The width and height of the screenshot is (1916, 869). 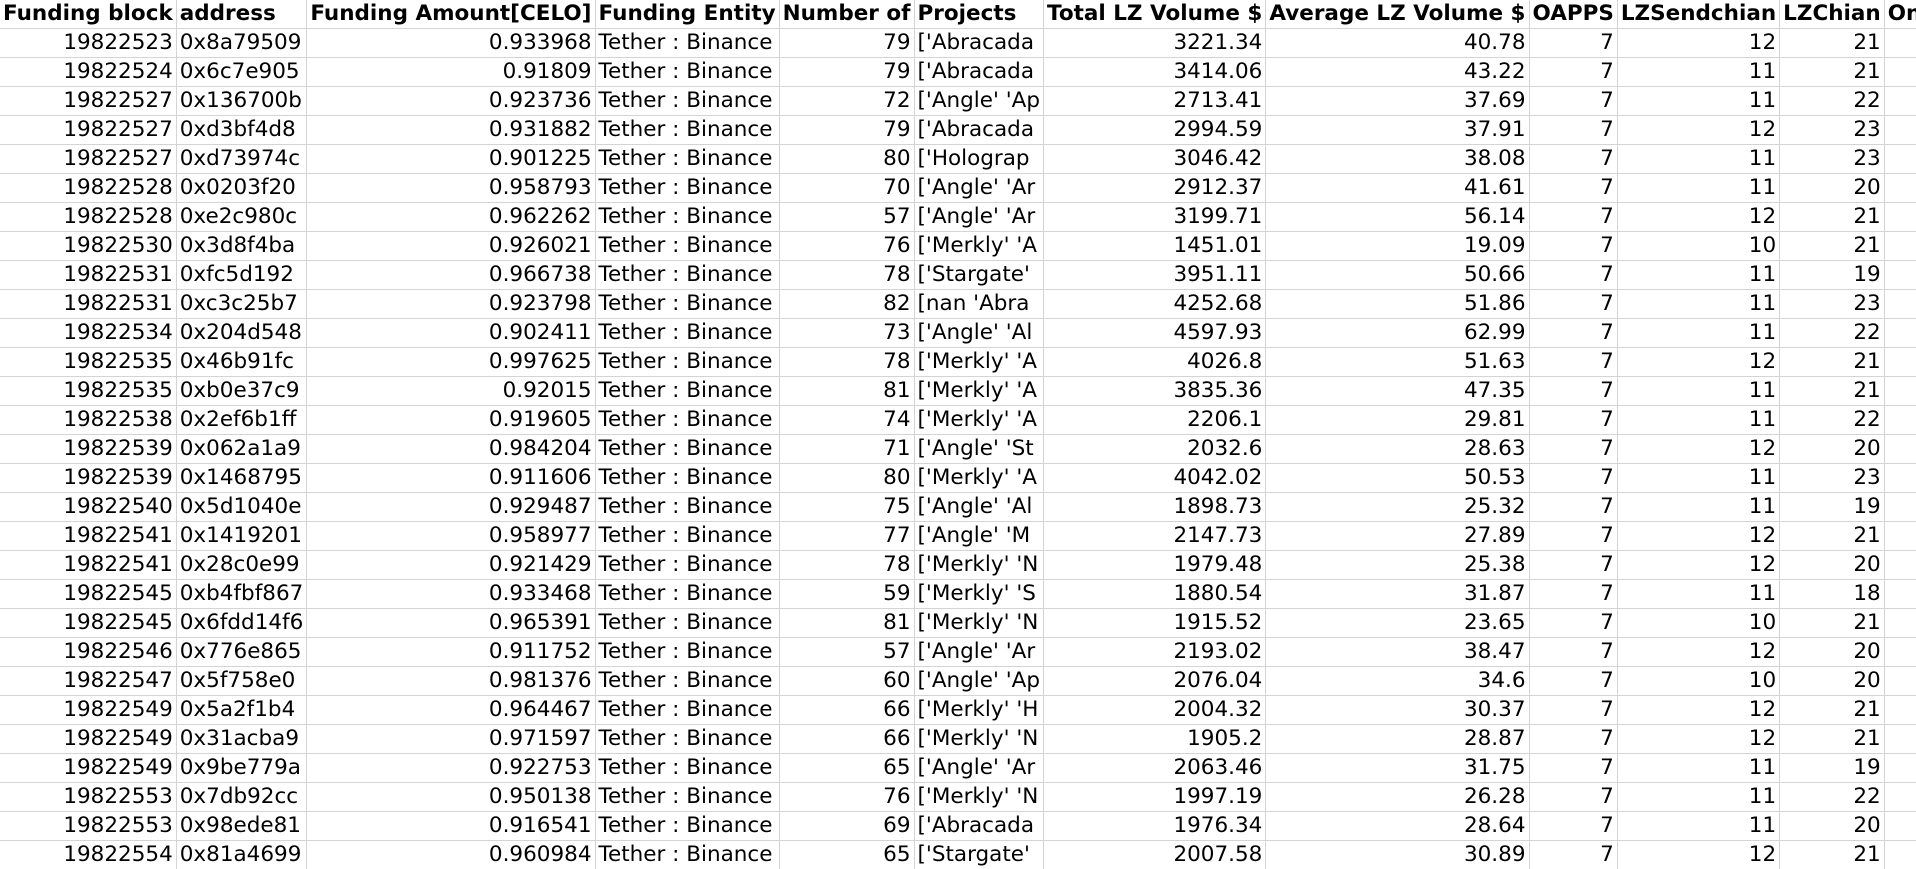 I want to click on table-cell: 9.8, so click(x=1900, y=478).